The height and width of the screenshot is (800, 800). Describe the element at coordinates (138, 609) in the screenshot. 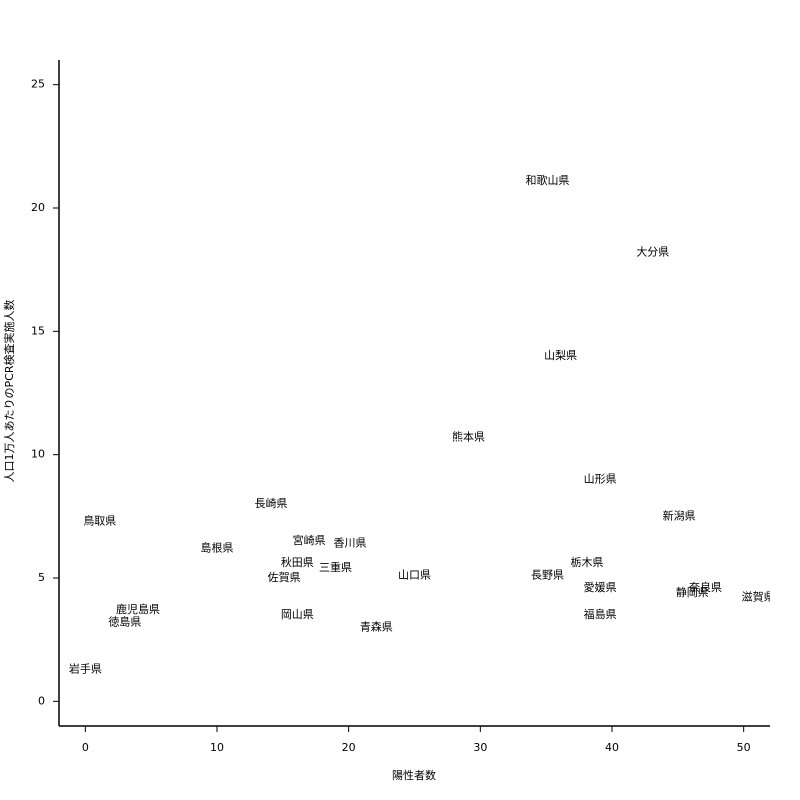

I see `point-label: 鹿児島県` at that location.